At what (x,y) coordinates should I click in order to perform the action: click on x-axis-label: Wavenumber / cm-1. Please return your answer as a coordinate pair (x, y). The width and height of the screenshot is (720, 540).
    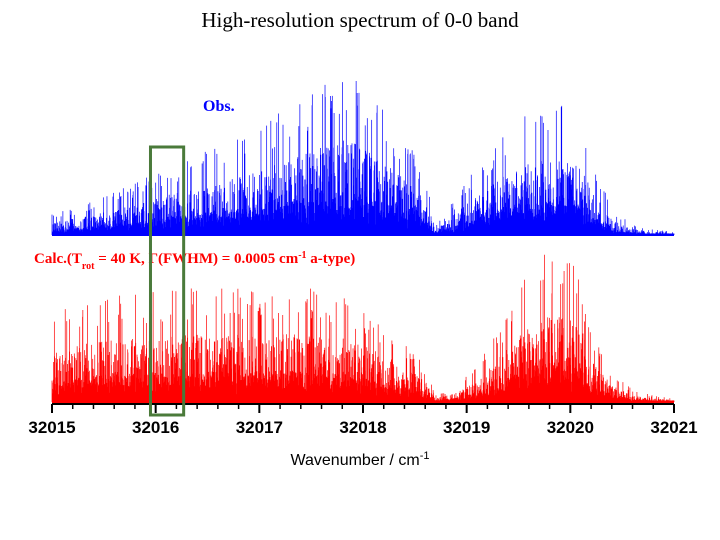
    Looking at the image, I should click on (360, 459).